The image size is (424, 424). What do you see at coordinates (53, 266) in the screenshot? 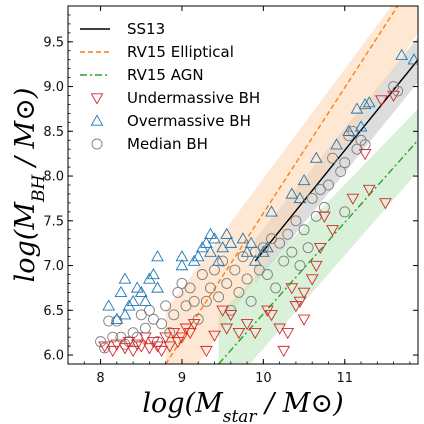
I see `y-tick-label: 7.0` at bounding box center [53, 266].